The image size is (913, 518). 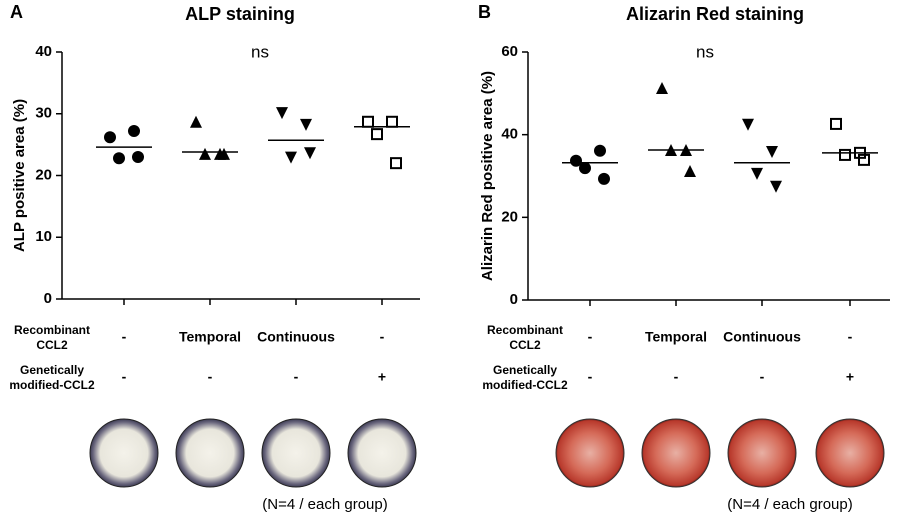 What do you see at coordinates (240, 14) in the screenshot?
I see `chart-title: ALP staining` at bounding box center [240, 14].